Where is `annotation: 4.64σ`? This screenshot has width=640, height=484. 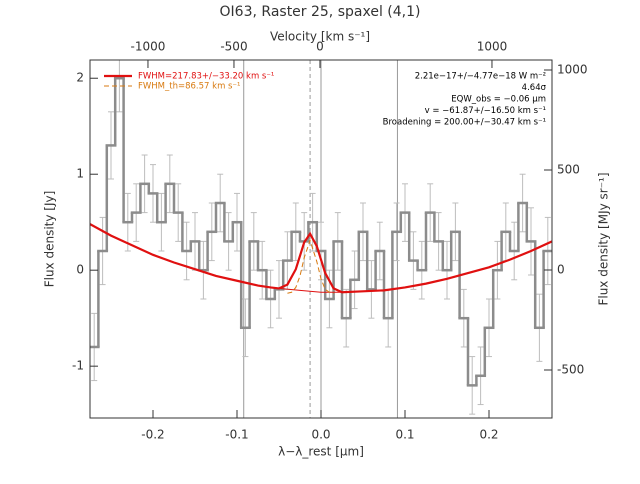
annotation: 4.64σ is located at coordinates (534, 88).